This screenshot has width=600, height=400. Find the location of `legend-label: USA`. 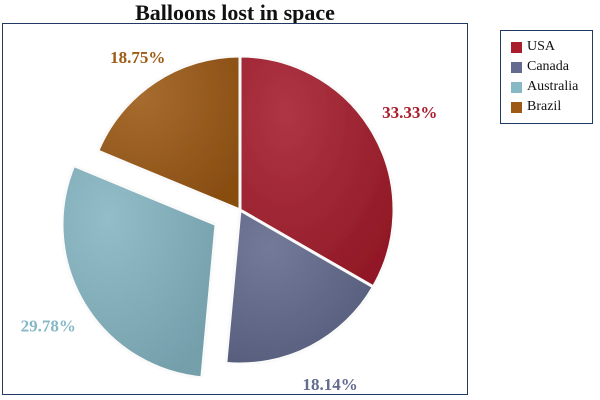

legend-label: USA is located at coordinates (541, 46).